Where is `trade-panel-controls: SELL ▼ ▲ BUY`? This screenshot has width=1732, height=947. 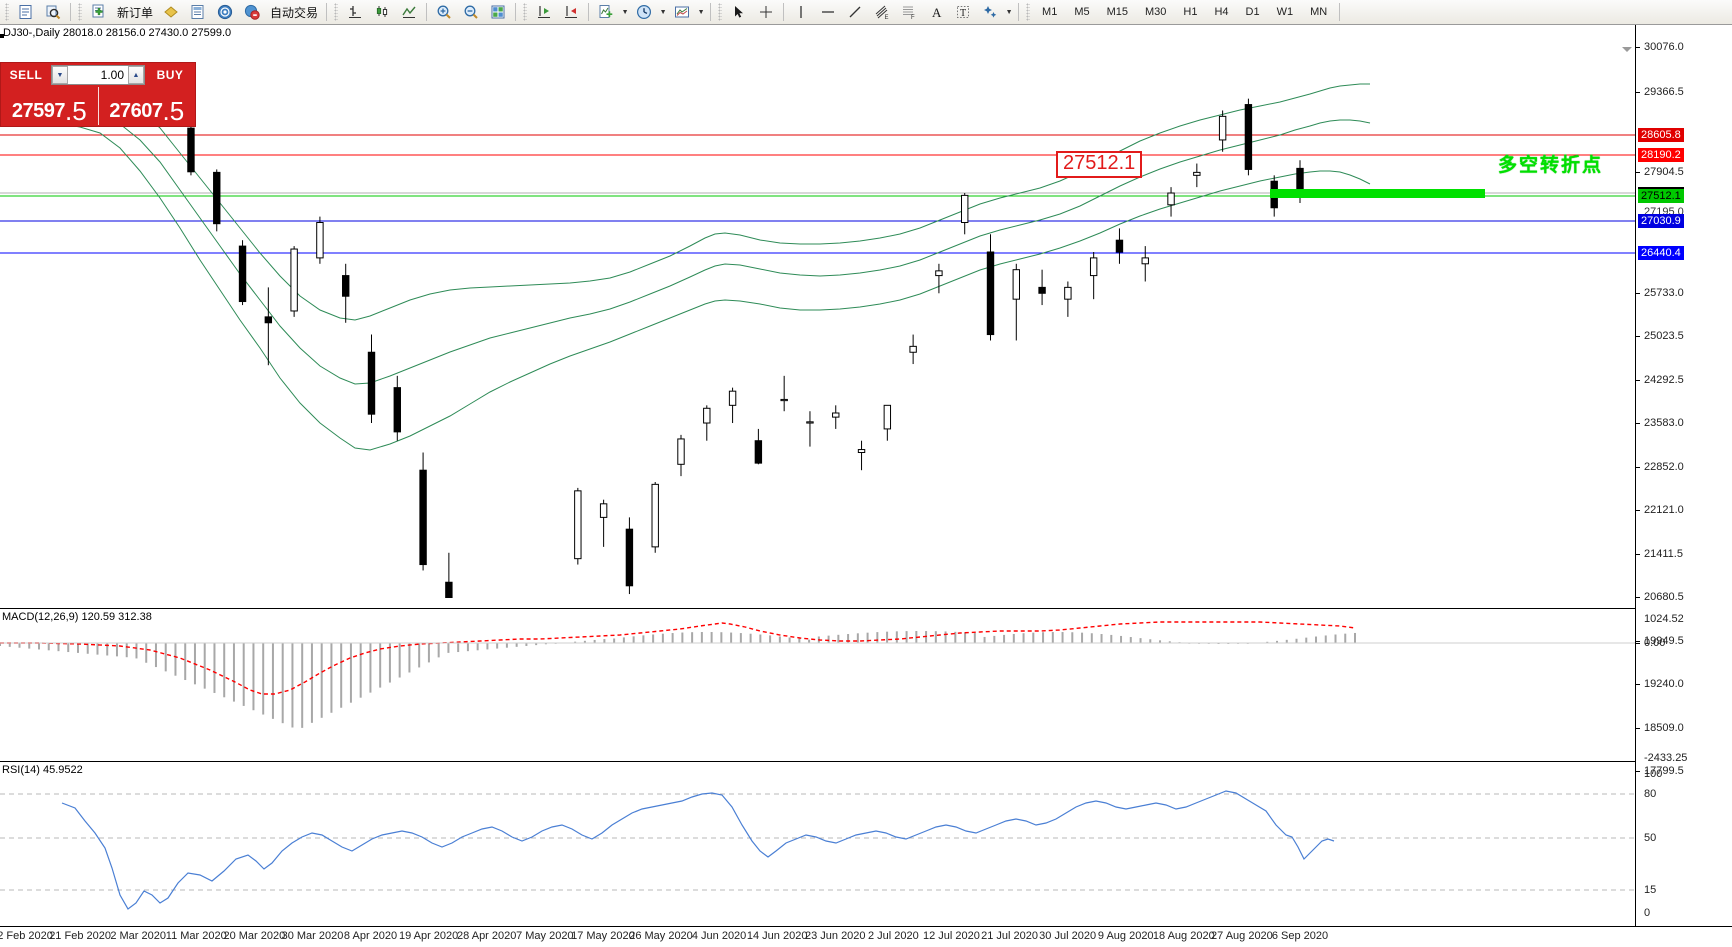
trade-panel-controls: SELL ▼ ▲ BUY is located at coordinates (98, 75).